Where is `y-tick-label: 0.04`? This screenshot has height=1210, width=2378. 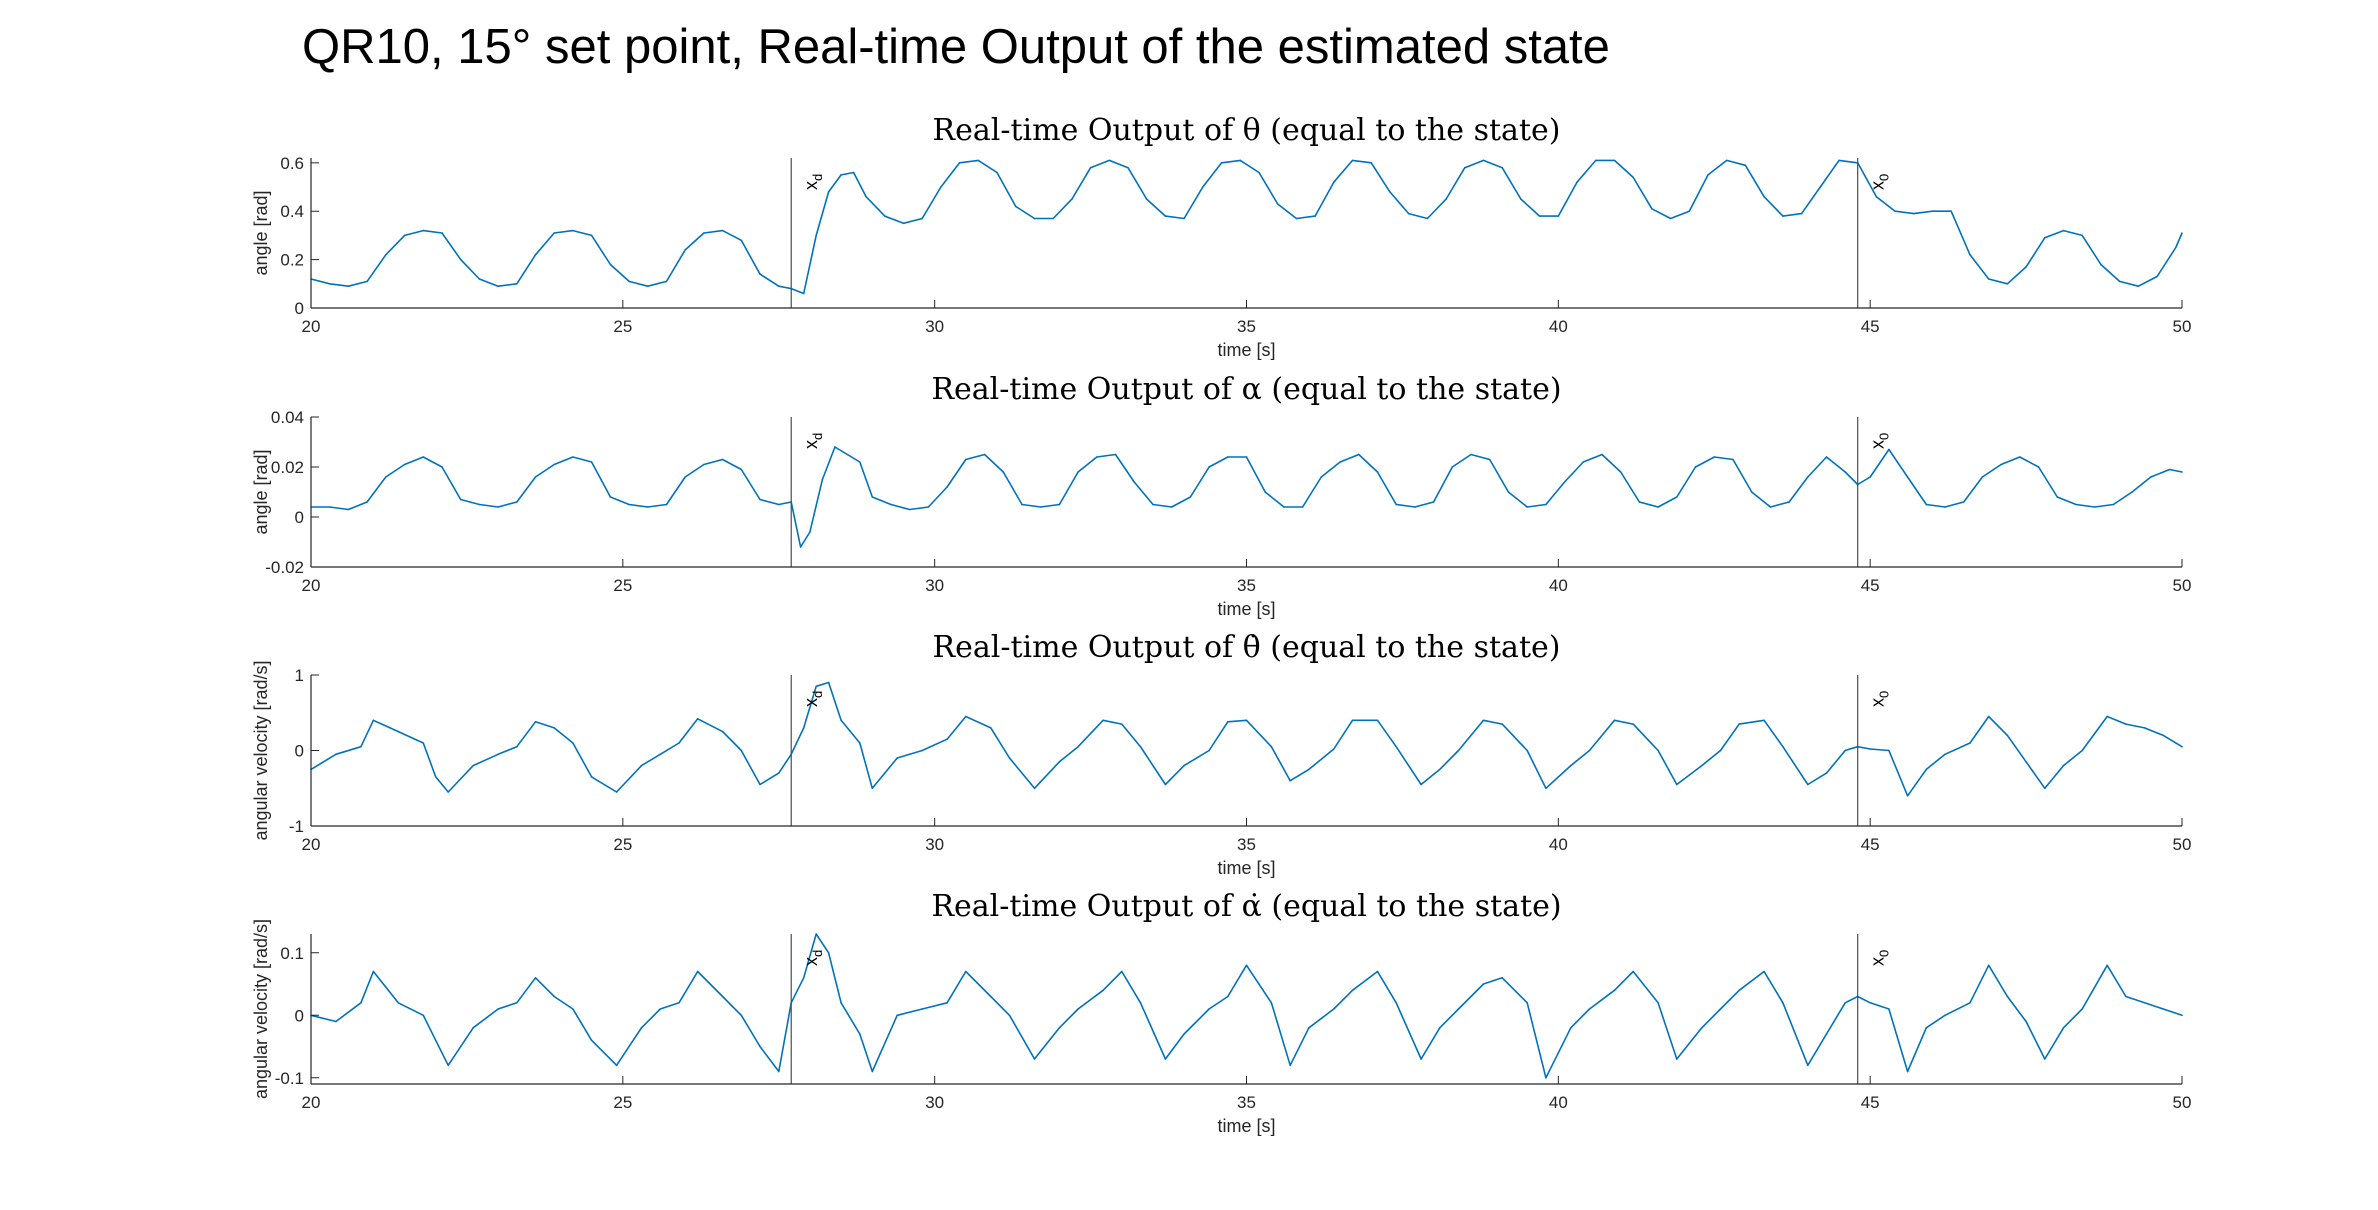 y-tick-label: 0.04 is located at coordinates (287, 417).